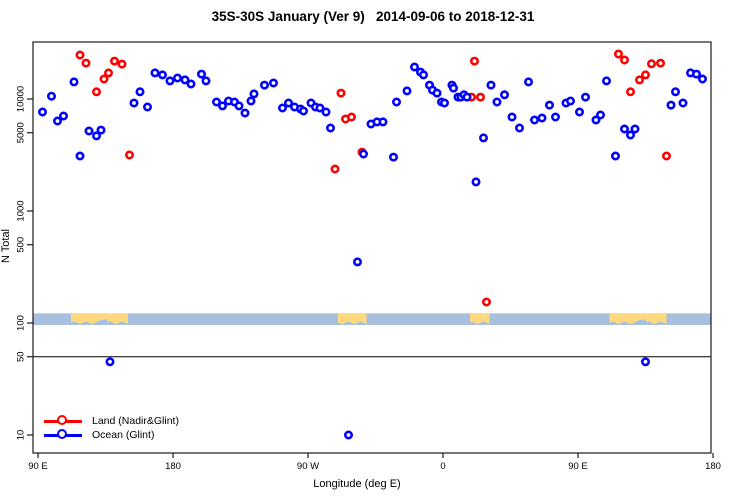  What do you see at coordinates (21, 245) in the screenshot?
I see `y-tick-label: 500` at bounding box center [21, 245].